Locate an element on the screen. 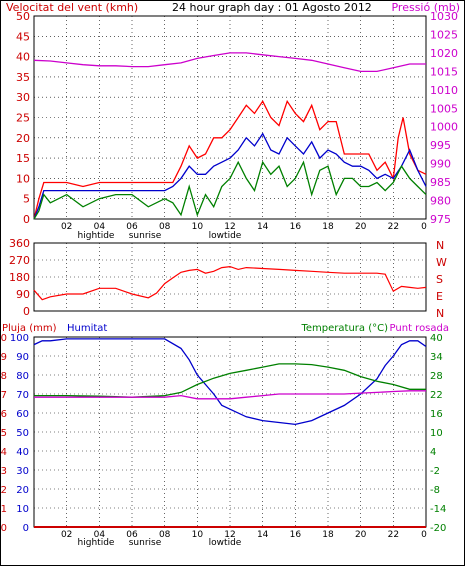 The width and height of the screenshot is (465, 566). x-tick-14: 14 is located at coordinates (263, 227).